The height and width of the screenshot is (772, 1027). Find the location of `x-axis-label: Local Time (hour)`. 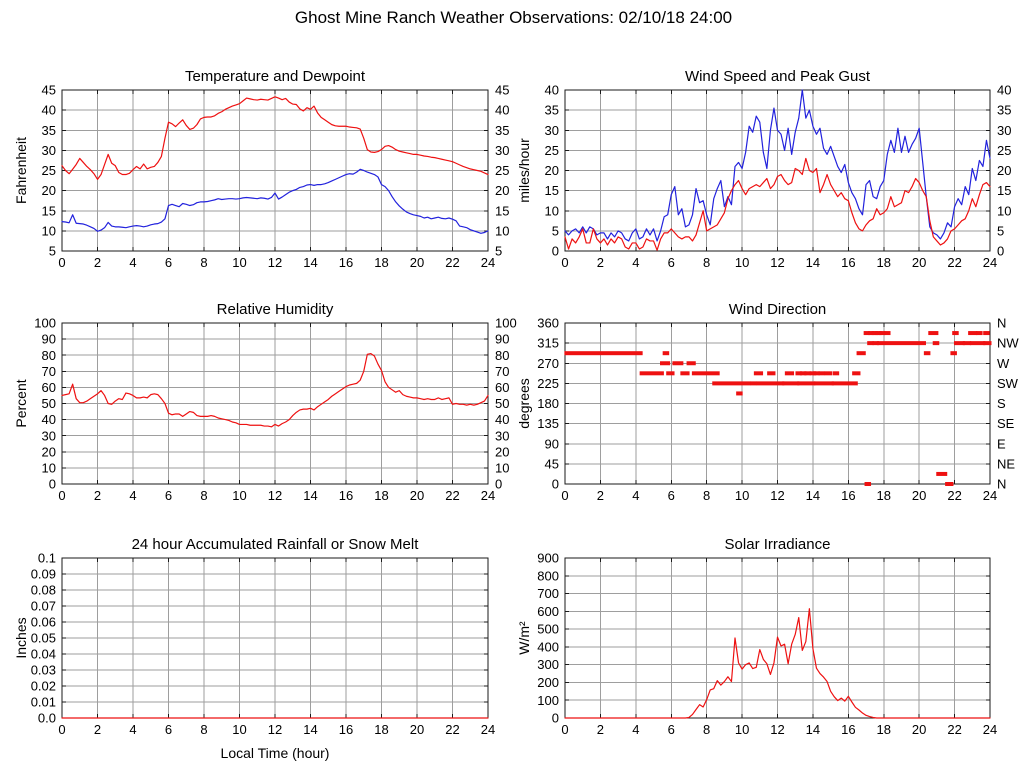

x-axis-label: Local Time (hour) is located at coordinates (275, 753).